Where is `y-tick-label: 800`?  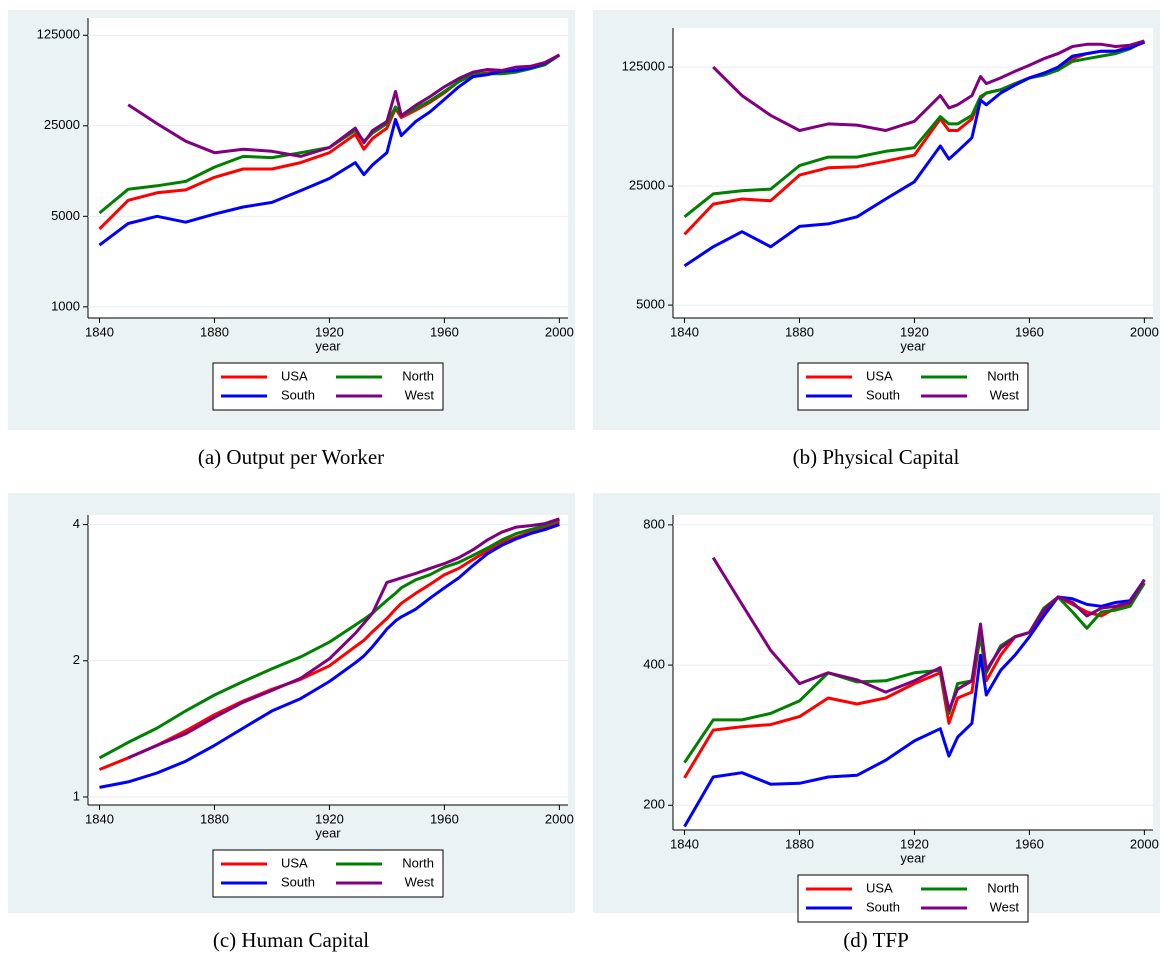 y-tick-label: 800 is located at coordinates (654, 523).